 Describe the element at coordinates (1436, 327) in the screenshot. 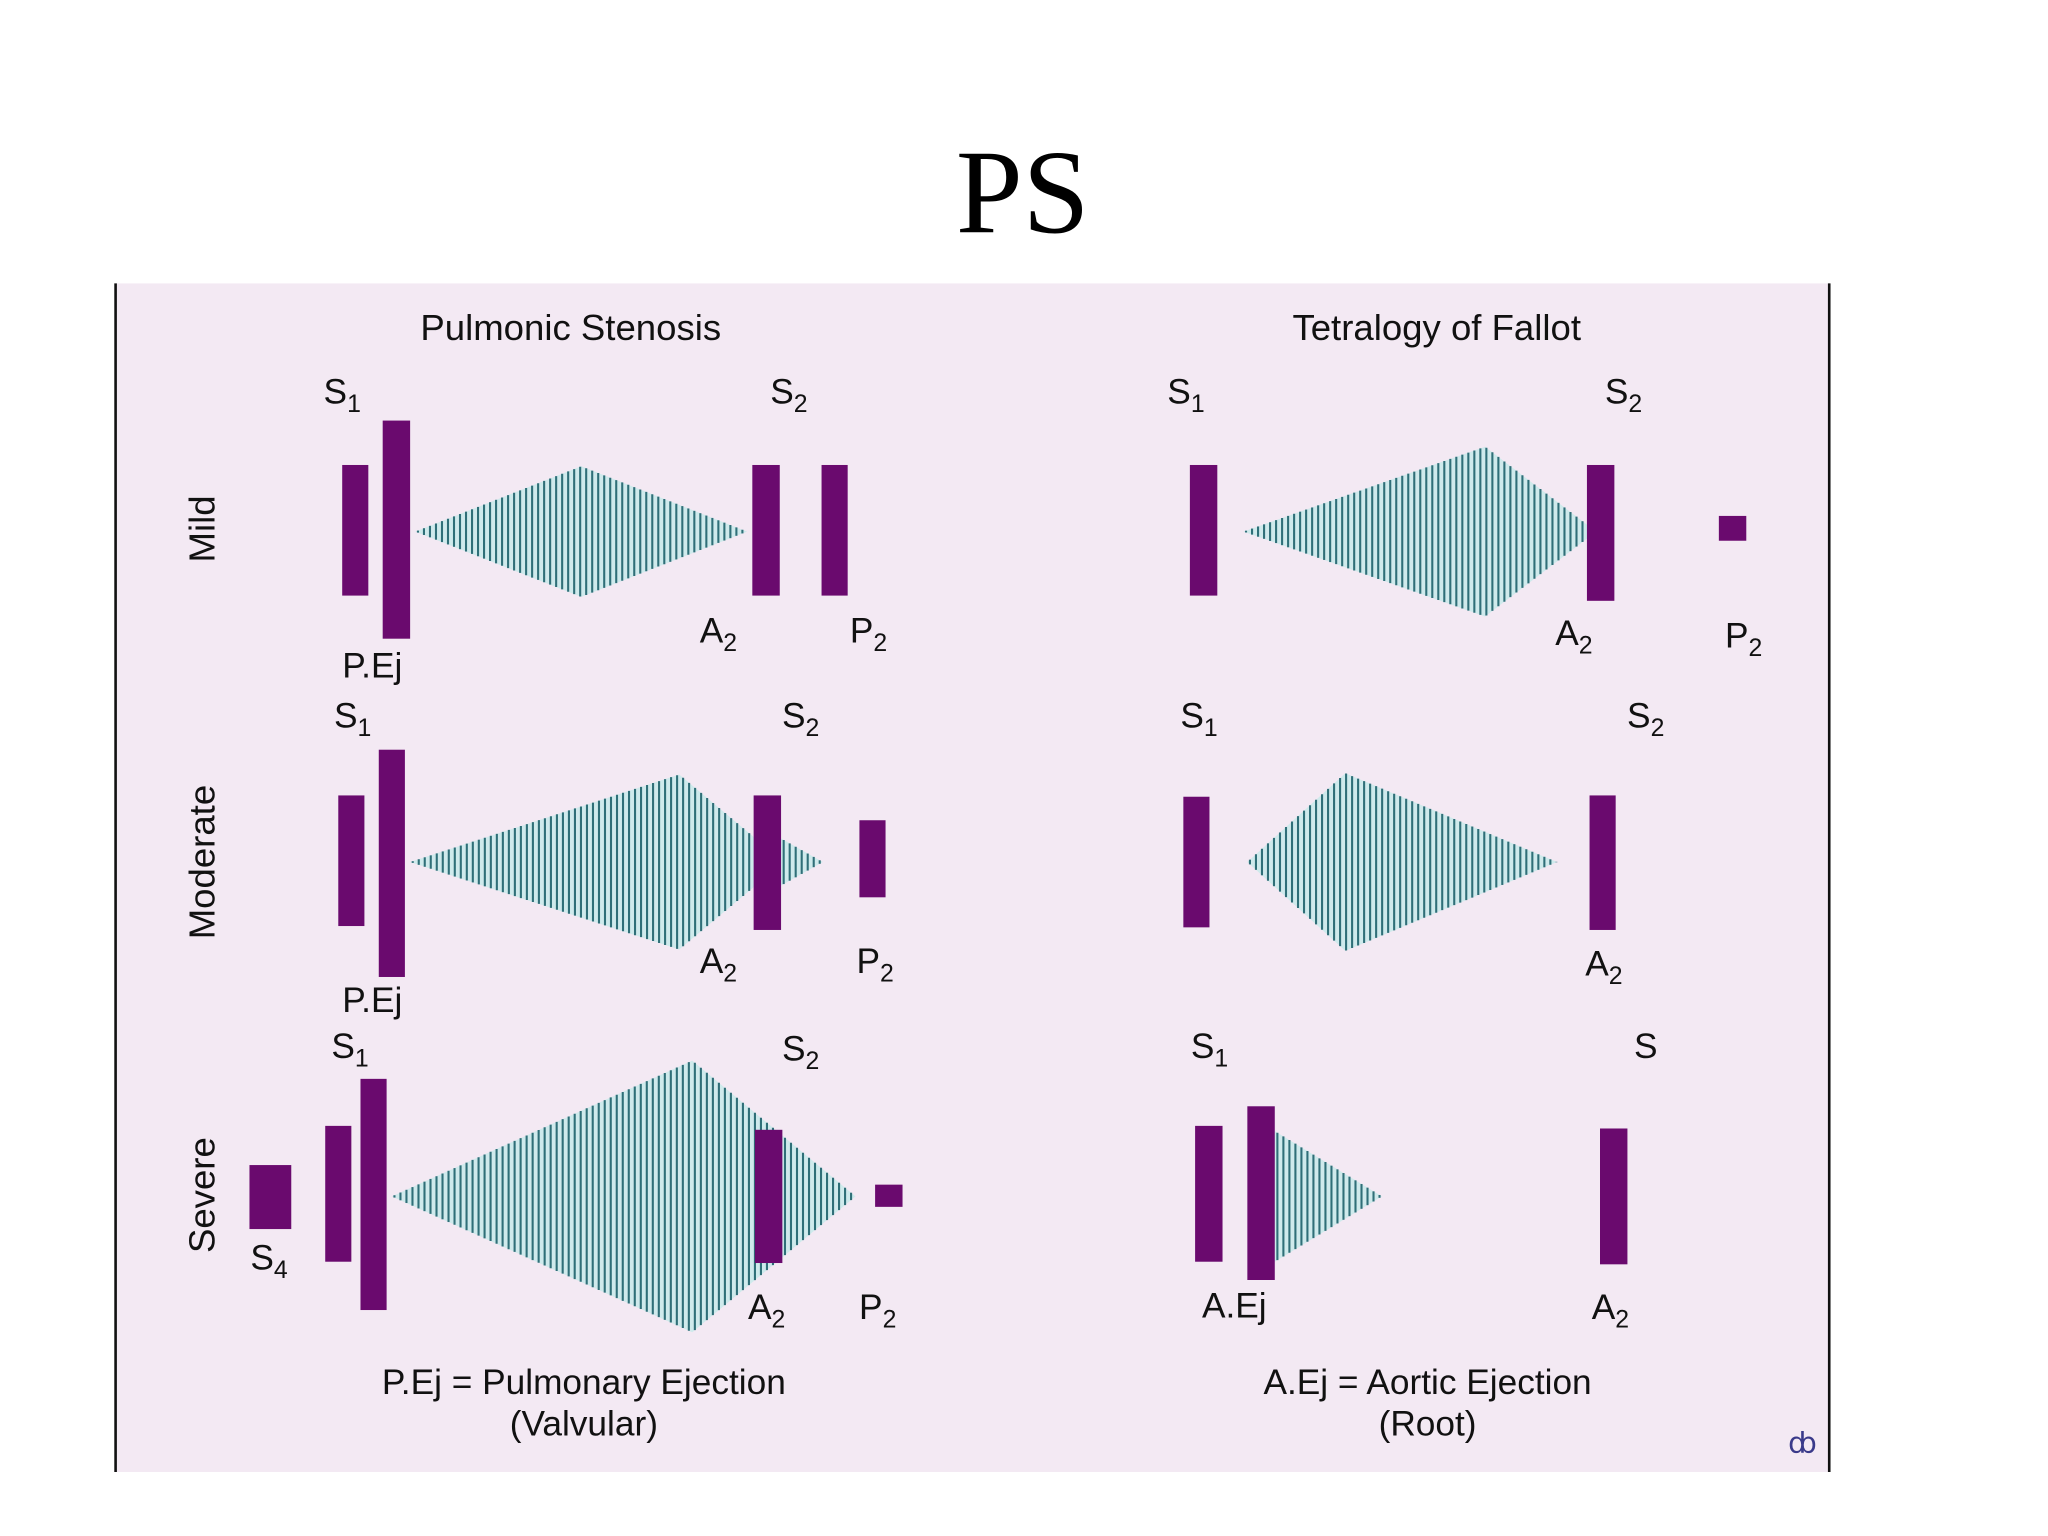

I see `panel-heading: Tetralogy of Fallot` at that location.